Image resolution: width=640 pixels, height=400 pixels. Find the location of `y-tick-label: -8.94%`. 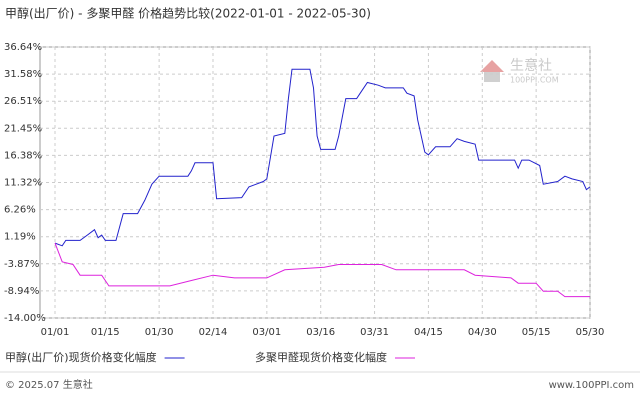

y-tick-label: -8.94% is located at coordinates (21, 291).